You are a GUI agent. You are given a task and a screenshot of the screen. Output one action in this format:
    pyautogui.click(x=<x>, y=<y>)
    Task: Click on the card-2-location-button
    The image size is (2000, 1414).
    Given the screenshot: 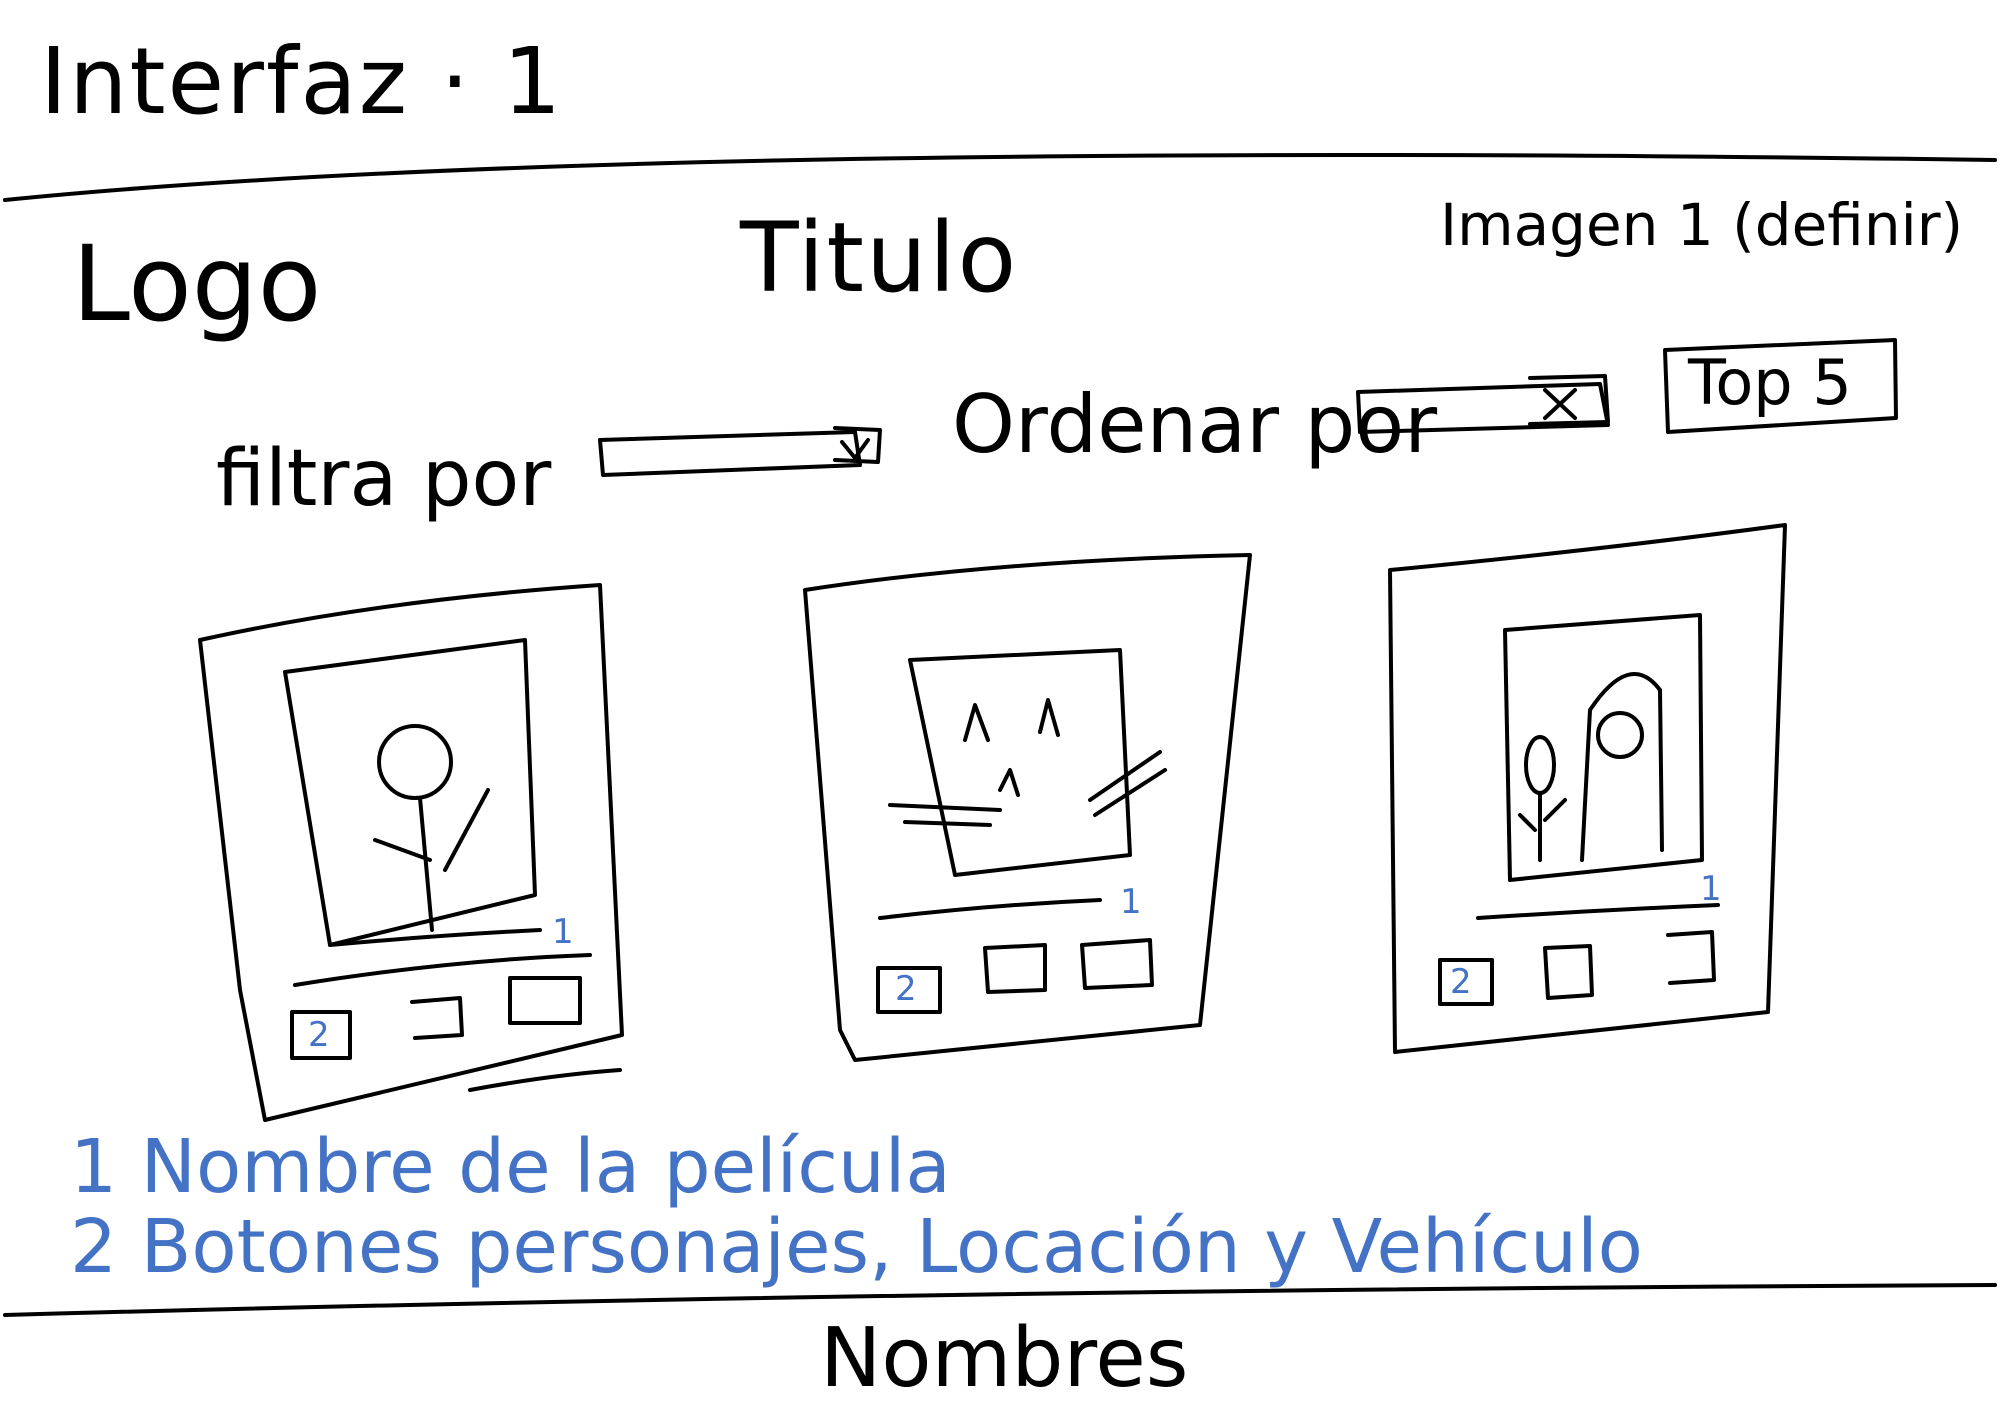 What is the action you would take?
    pyautogui.click(x=1015, y=968)
    